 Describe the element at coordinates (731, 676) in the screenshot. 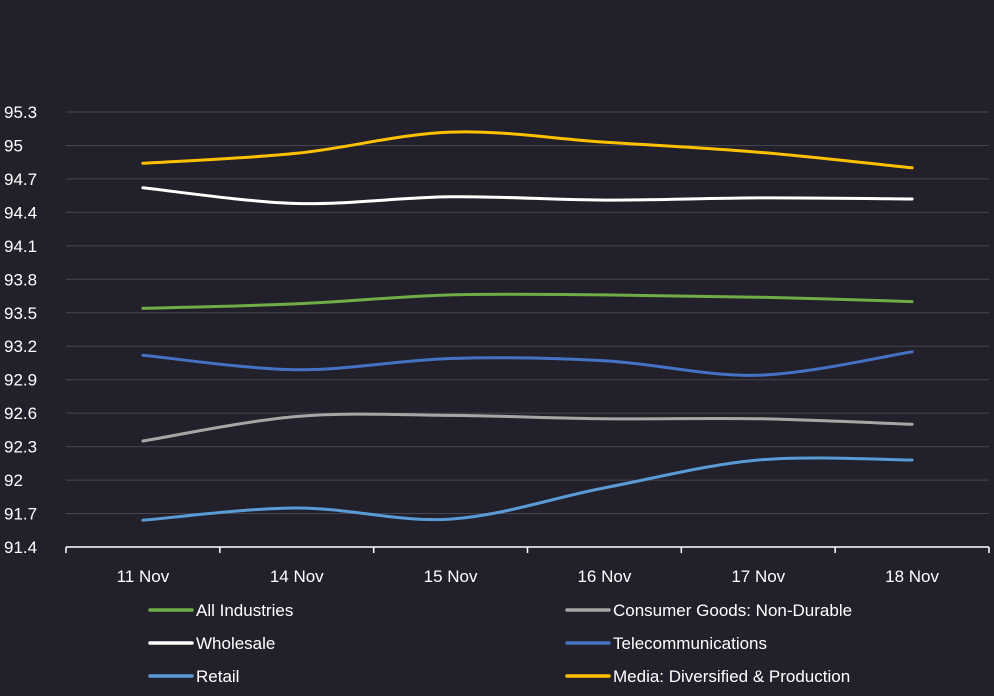

I see `legend-label: Media: Diversified & Production` at that location.